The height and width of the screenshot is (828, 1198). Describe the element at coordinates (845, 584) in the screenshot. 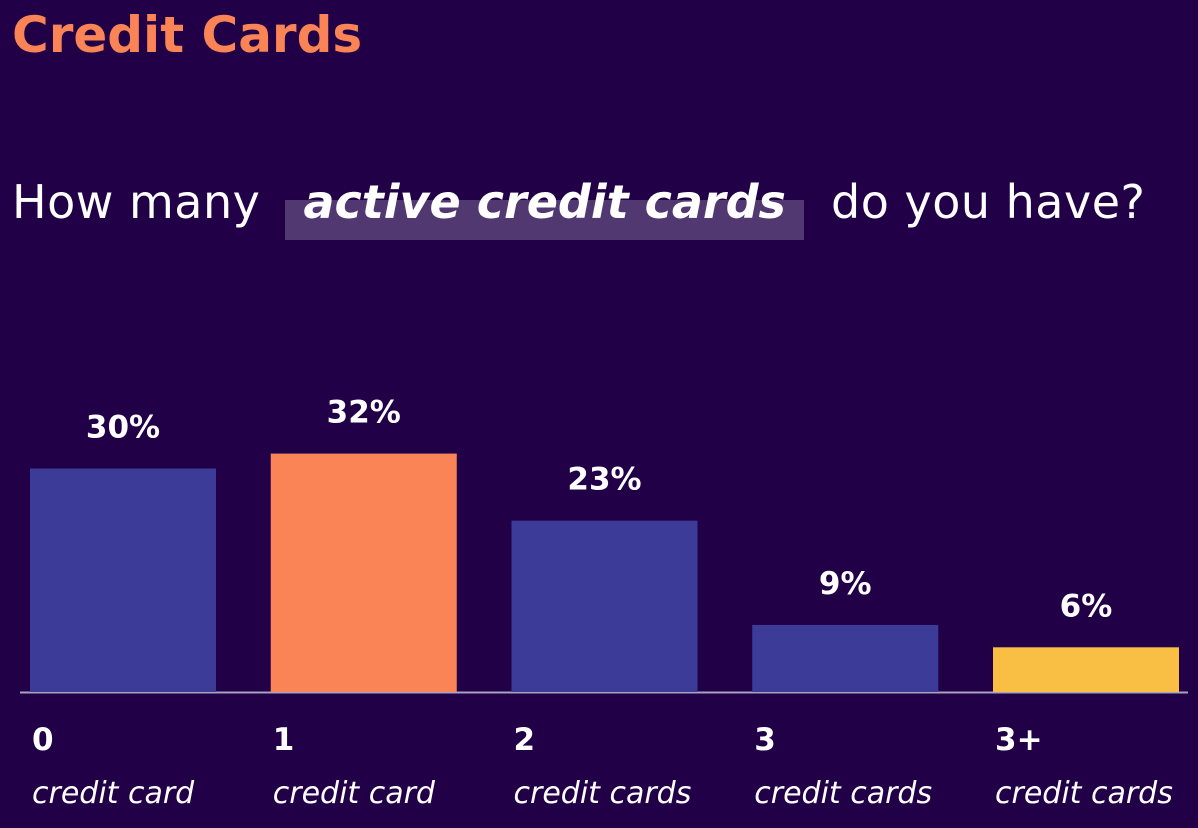

I see `value-label: 9%` at that location.